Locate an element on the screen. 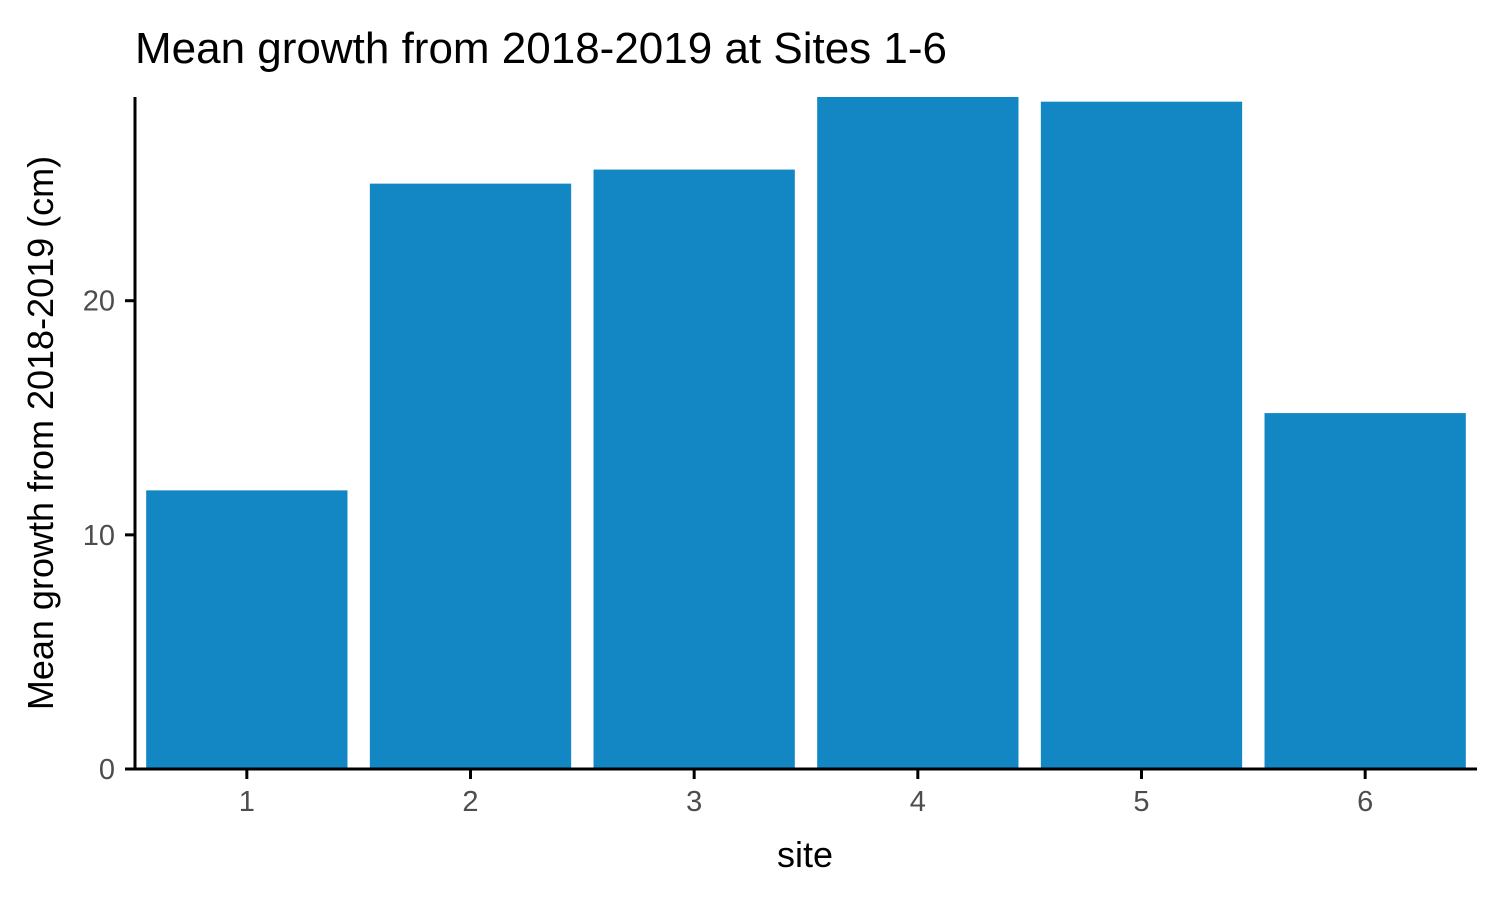 This screenshot has width=1500, height=900. y-tick-label-0: 0 is located at coordinates (107, 770).